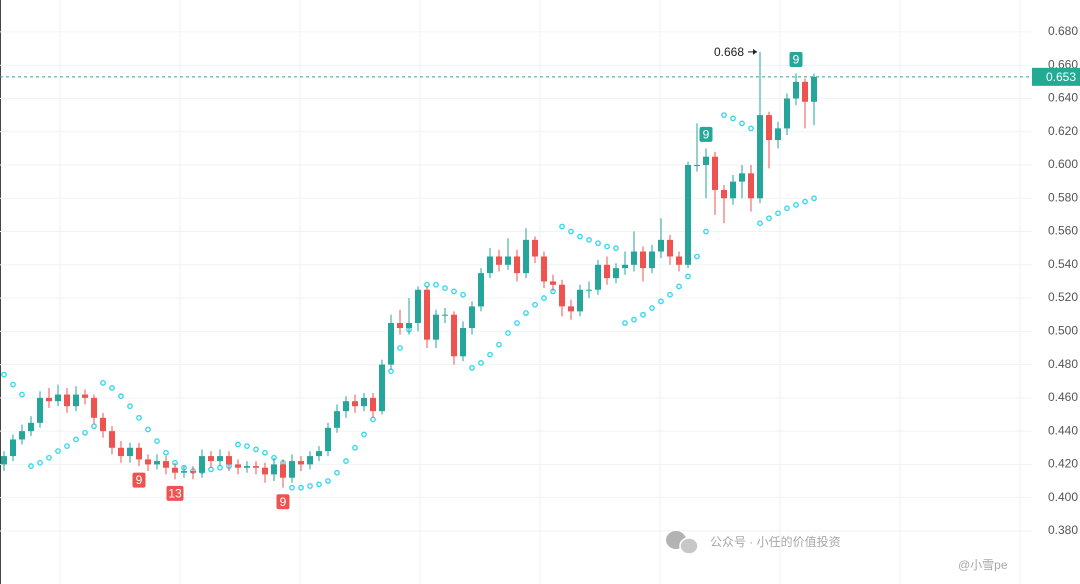 This screenshot has width=1080, height=584. Describe the element at coordinates (1063, 530) in the screenshot. I see `y-tick-label: 0.380` at that location.